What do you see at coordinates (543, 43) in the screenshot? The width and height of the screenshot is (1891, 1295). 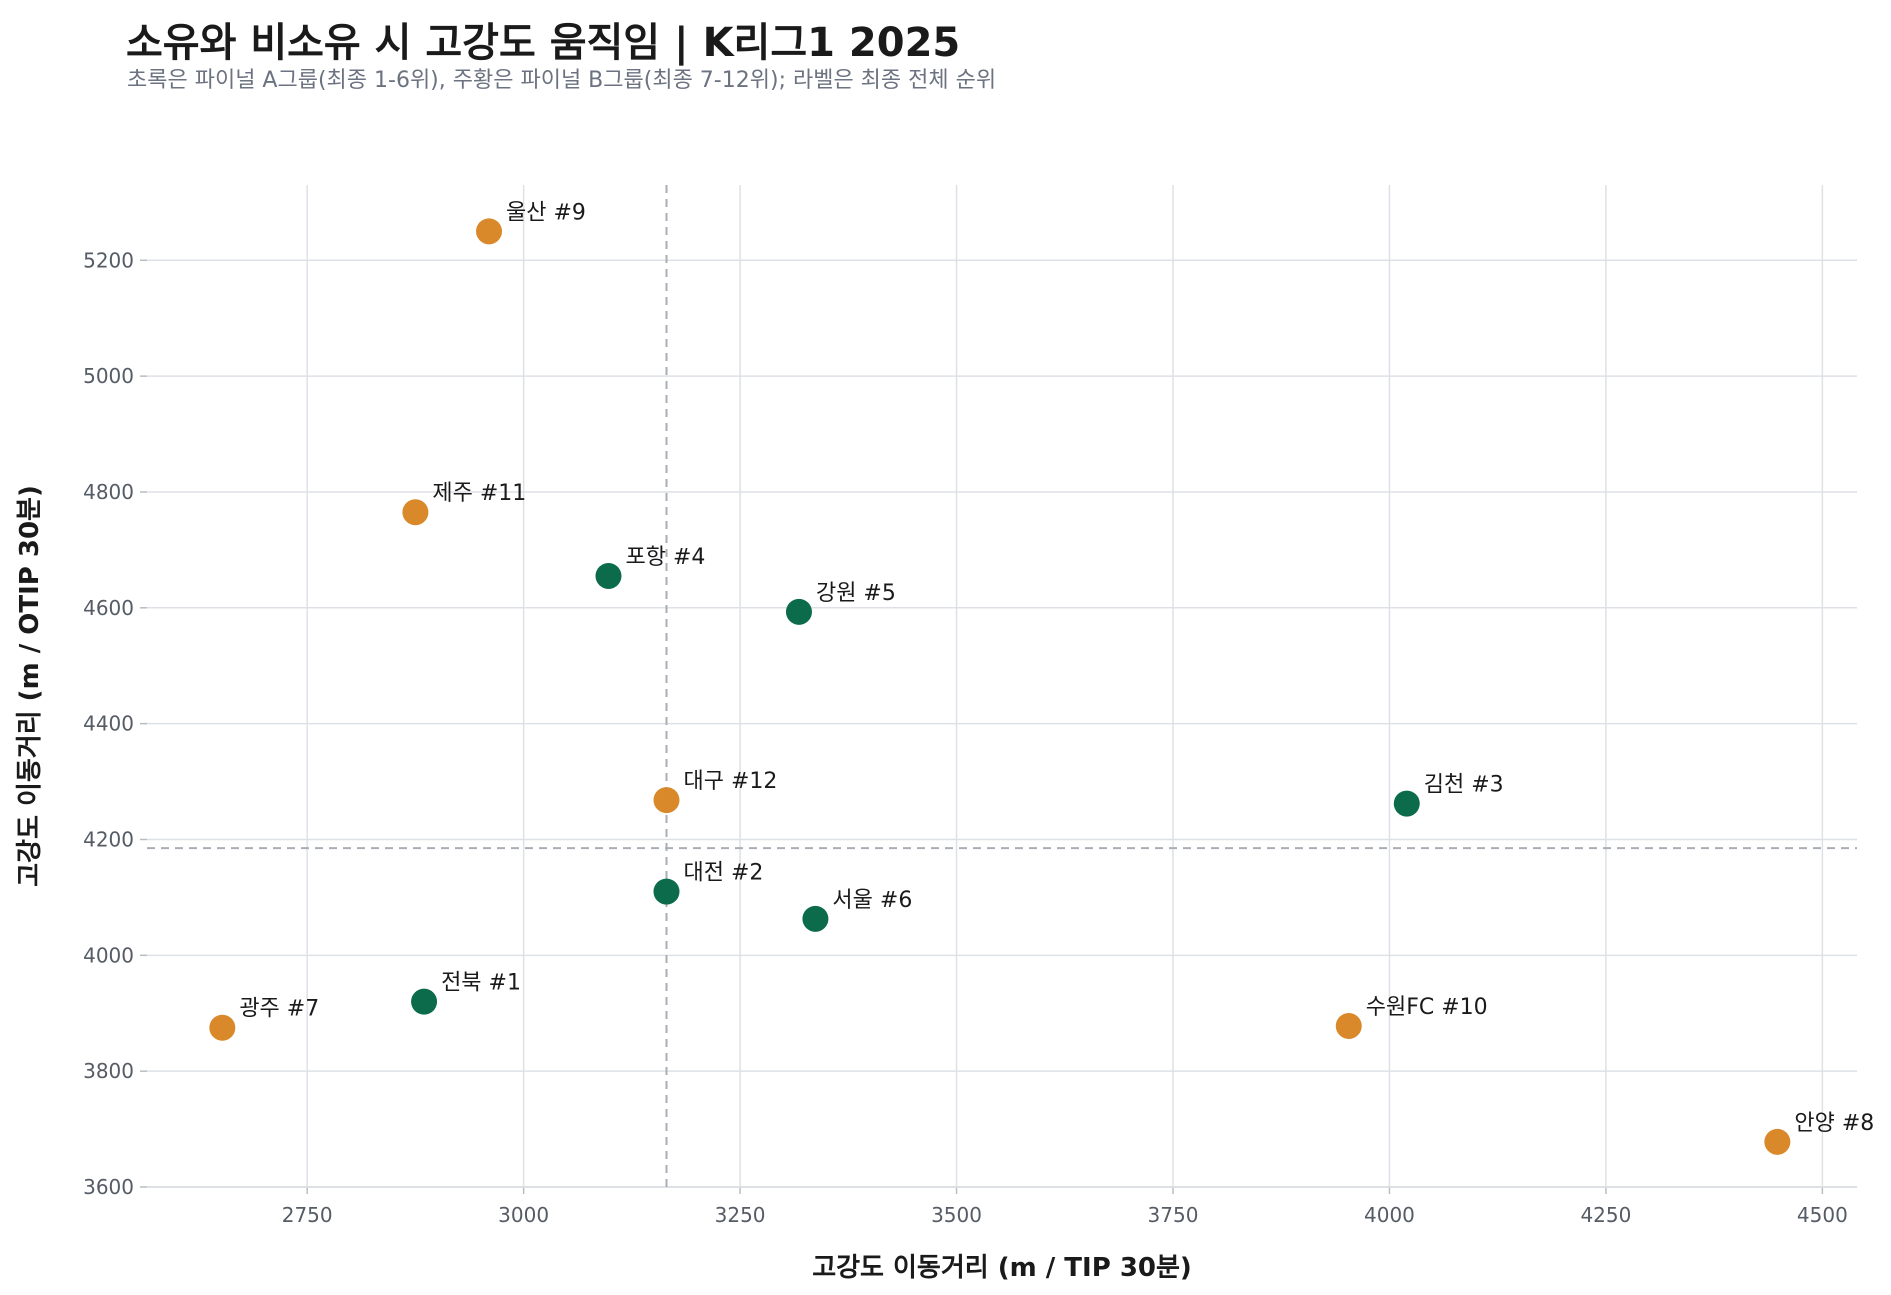 I see `chart-title: 소유와 비소유 시 고강도 움직임 | K리그1 2025` at bounding box center [543, 43].